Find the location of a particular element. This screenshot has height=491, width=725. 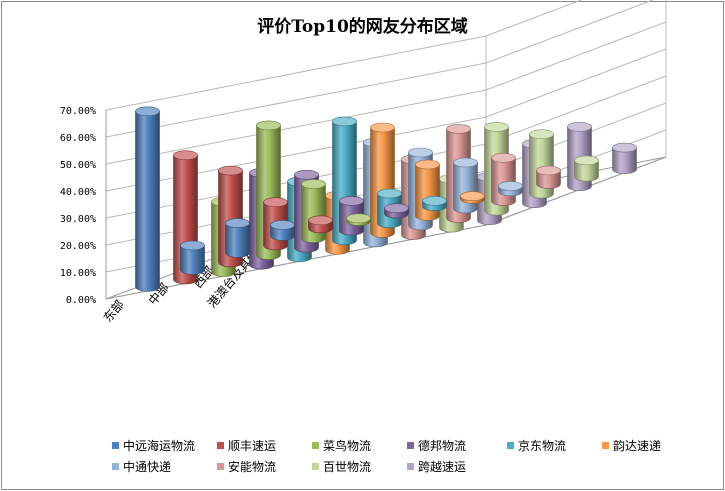

legend-item: 京东物流 is located at coordinates (536, 445).